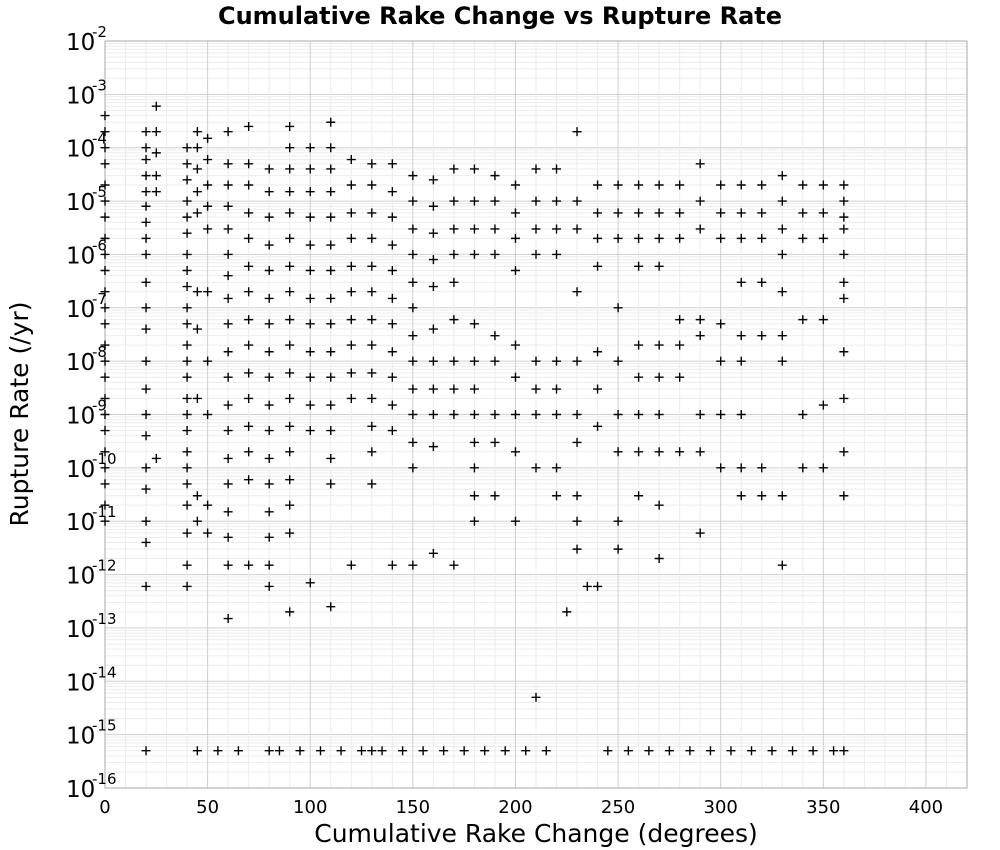 This screenshot has height=850, width=1000. I want to click on x-tick-label: 250, so click(618, 807).